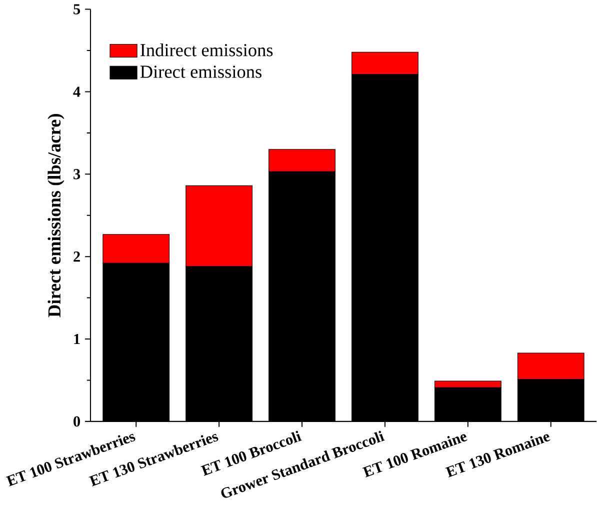  I want to click on y-axis-title: Direct emissions (lbs/acre), so click(56, 216).